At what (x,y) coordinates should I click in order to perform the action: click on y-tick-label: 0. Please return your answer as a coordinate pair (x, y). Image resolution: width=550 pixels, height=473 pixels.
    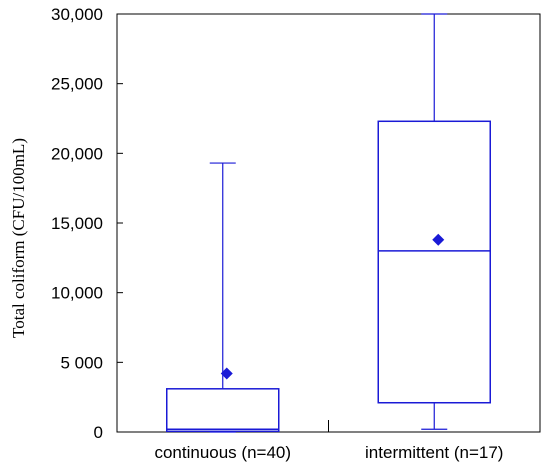
    Looking at the image, I should click on (98, 432).